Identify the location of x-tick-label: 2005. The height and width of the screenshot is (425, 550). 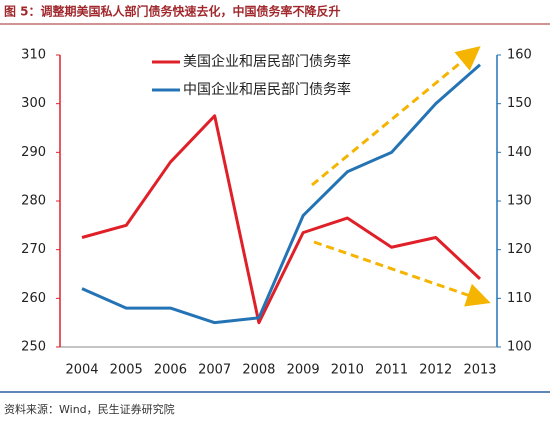
(126, 370).